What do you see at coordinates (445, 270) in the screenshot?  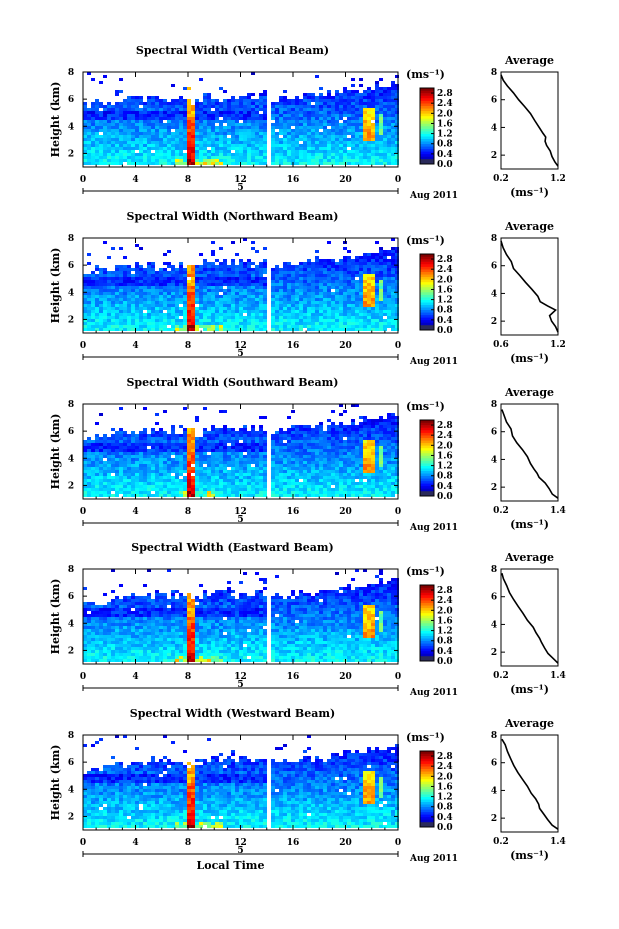 I see `colorbar-tick-label: 2.4` at bounding box center [445, 270].